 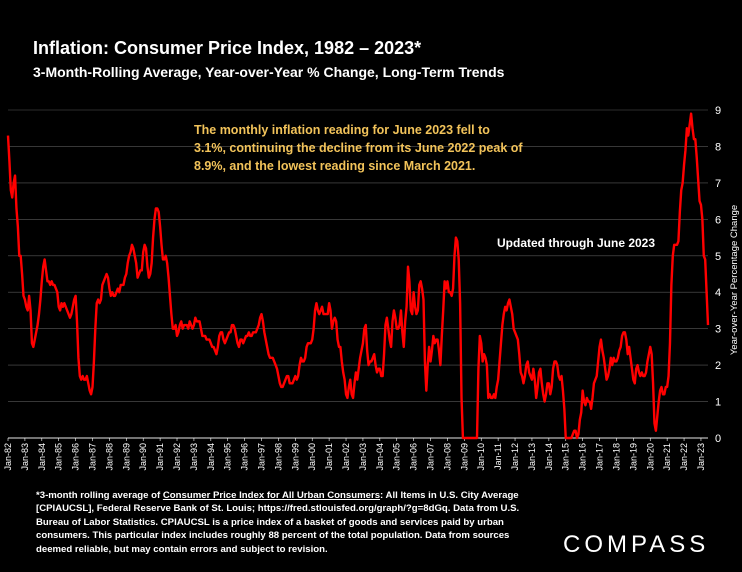 What do you see at coordinates (380, 457) in the screenshot?
I see `x-tick-label: Jan-04` at bounding box center [380, 457].